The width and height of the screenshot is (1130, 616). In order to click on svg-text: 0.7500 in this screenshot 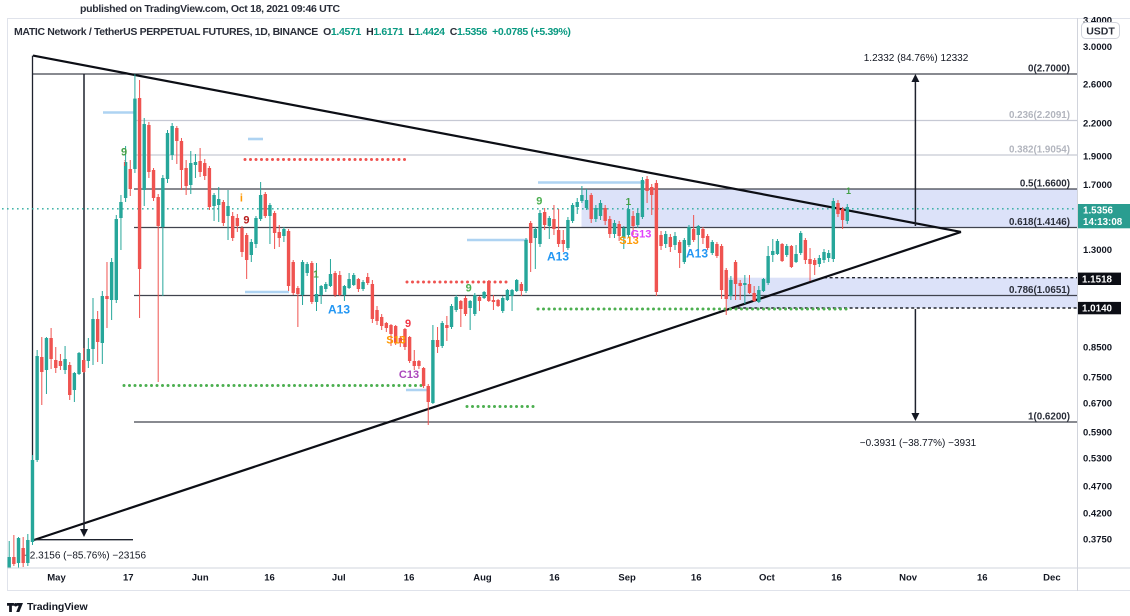, I will do `click(1097, 378)`.